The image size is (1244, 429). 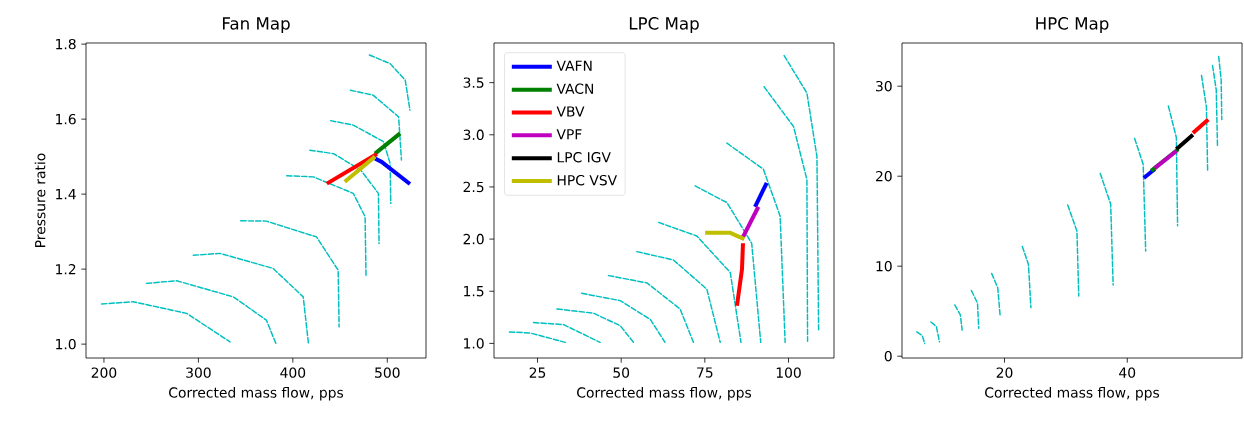 I want to click on chart-title: HPC Map, so click(x=1072, y=25).